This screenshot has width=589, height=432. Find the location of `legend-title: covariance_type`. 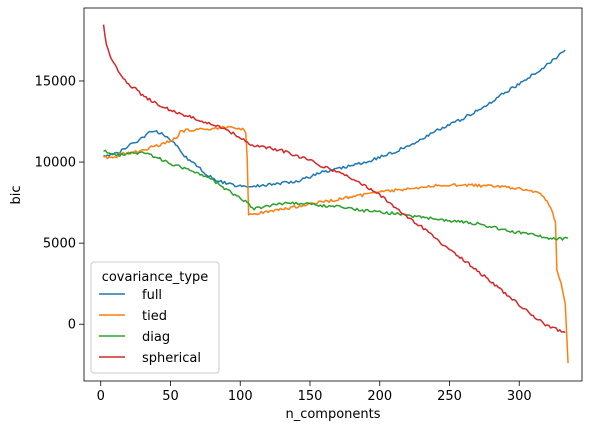

legend-title: covariance_type is located at coordinates (155, 277).